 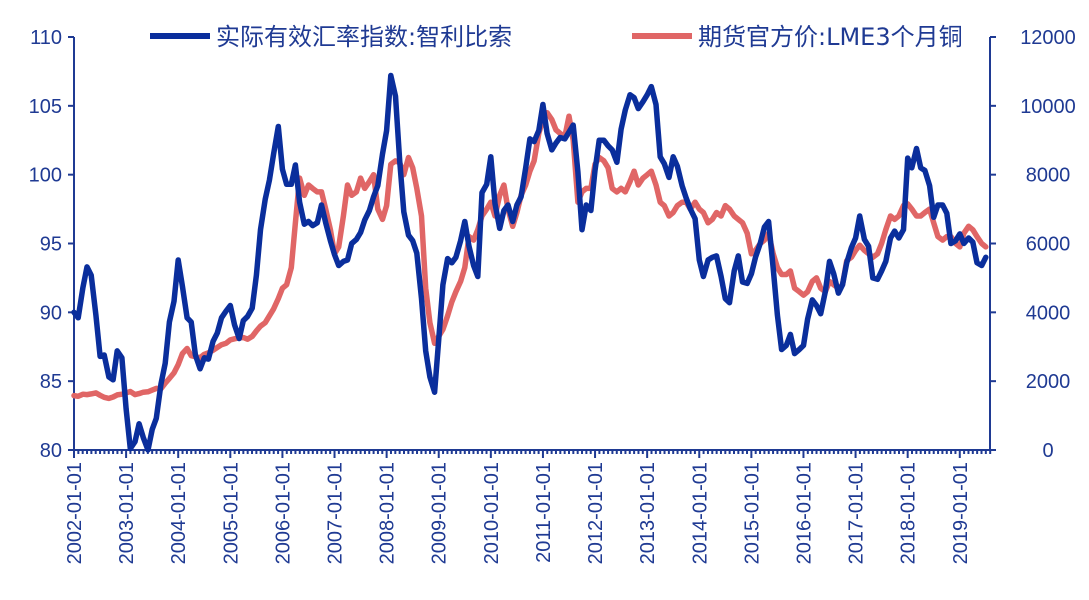 I want to click on y-left-tick-label: 90, so click(x=51, y=313).